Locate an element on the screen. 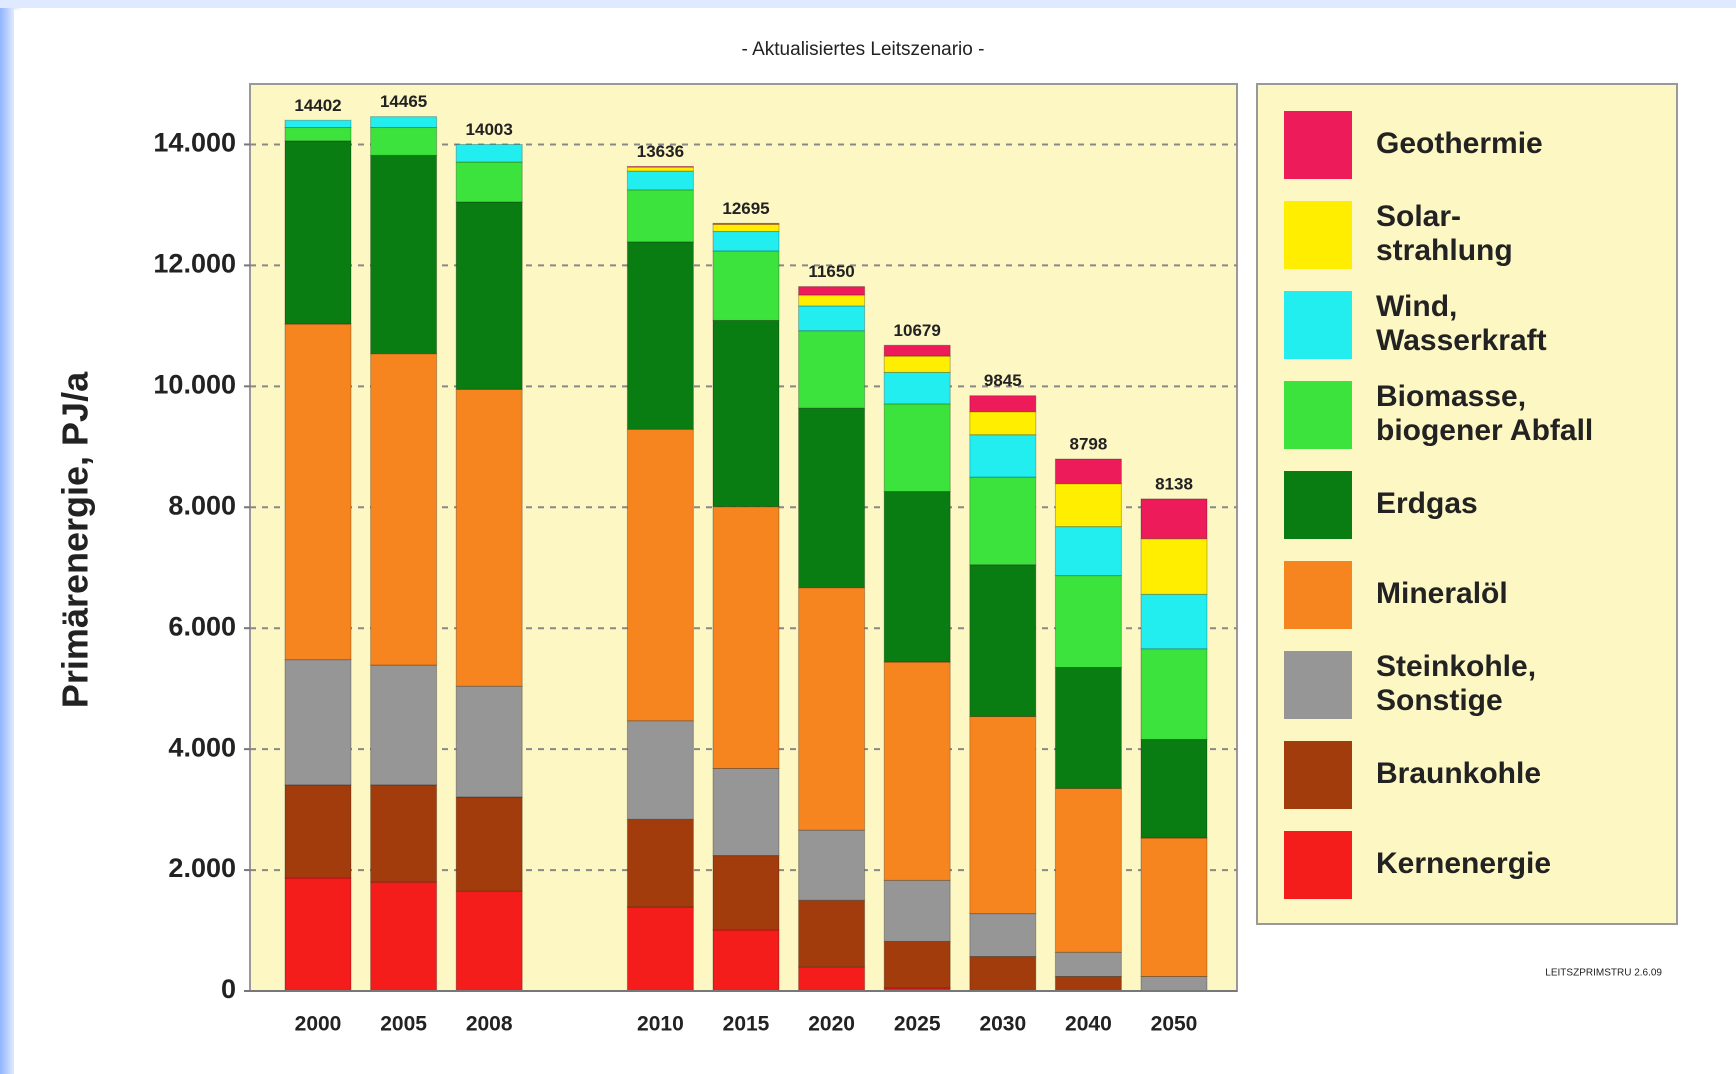 The width and height of the screenshot is (1736, 1074). legend-label: Biomasse, biogener Abfall is located at coordinates (1484, 413).